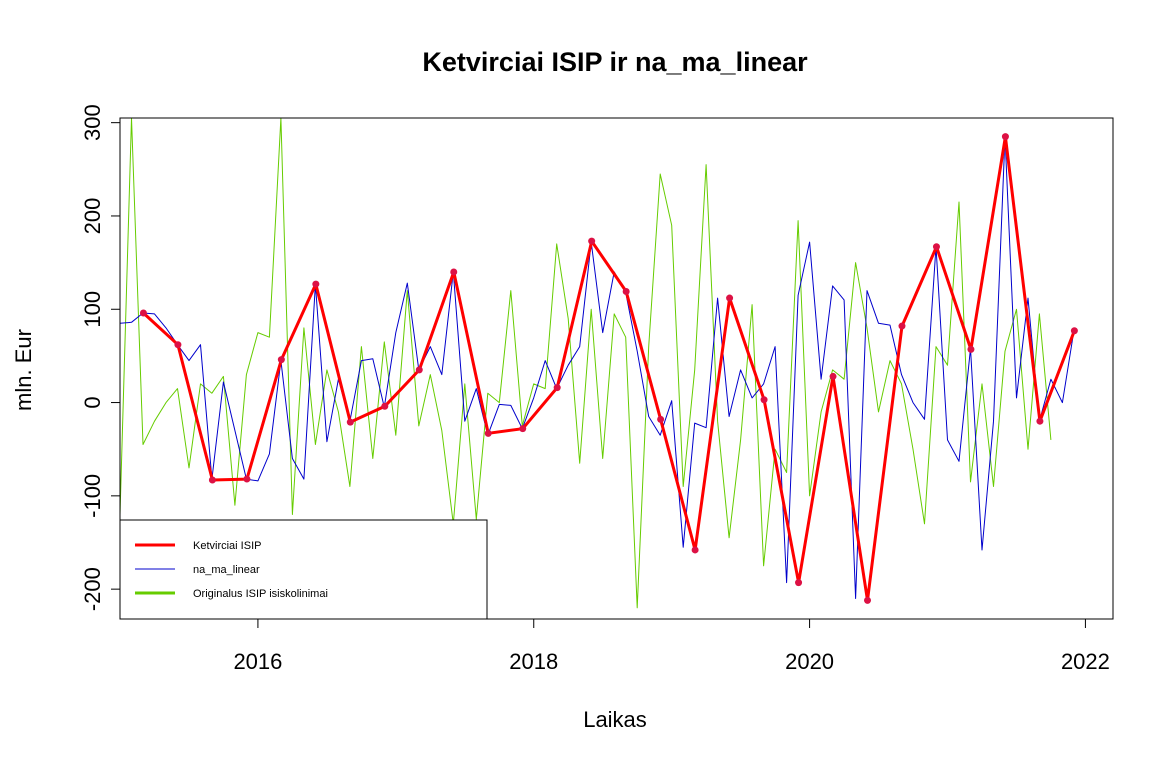 Image resolution: width=1173 pixels, height=765 pixels. I want to click on legend-box, so click(303, 569).